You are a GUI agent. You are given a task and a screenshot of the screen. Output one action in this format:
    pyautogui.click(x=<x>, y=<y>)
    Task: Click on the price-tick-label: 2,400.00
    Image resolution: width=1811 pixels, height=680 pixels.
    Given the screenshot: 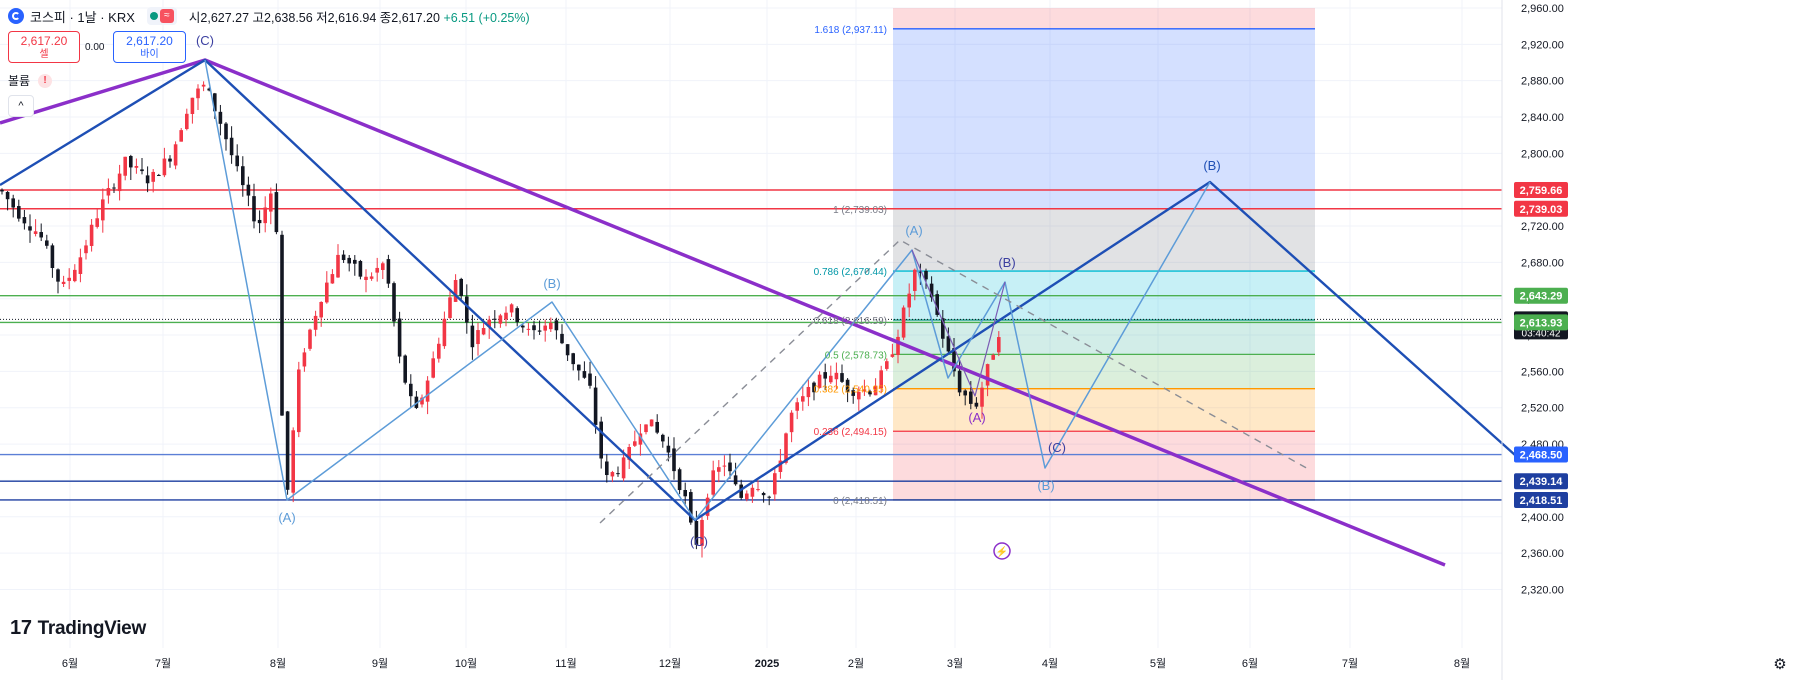 What is the action you would take?
    pyautogui.click(x=1542, y=518)
    